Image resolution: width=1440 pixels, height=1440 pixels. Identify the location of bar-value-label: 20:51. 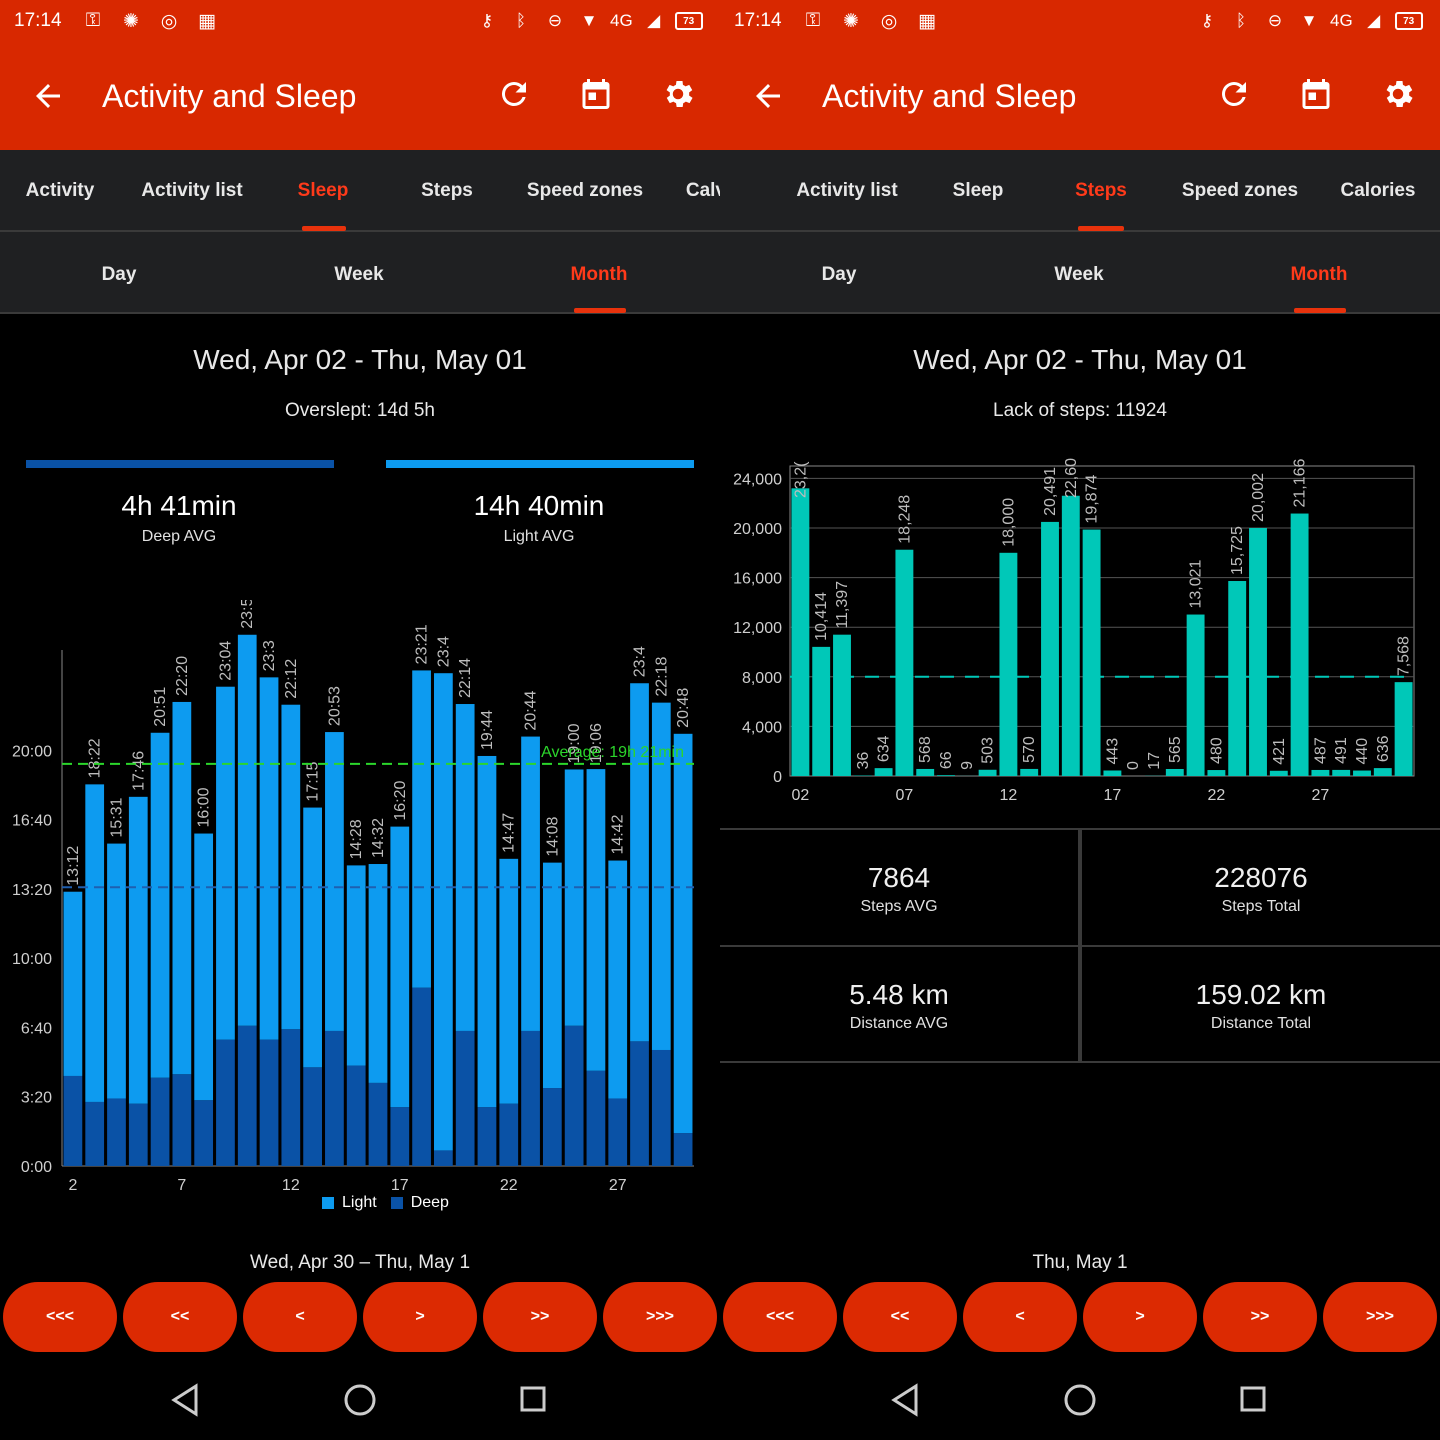
(160, 707).